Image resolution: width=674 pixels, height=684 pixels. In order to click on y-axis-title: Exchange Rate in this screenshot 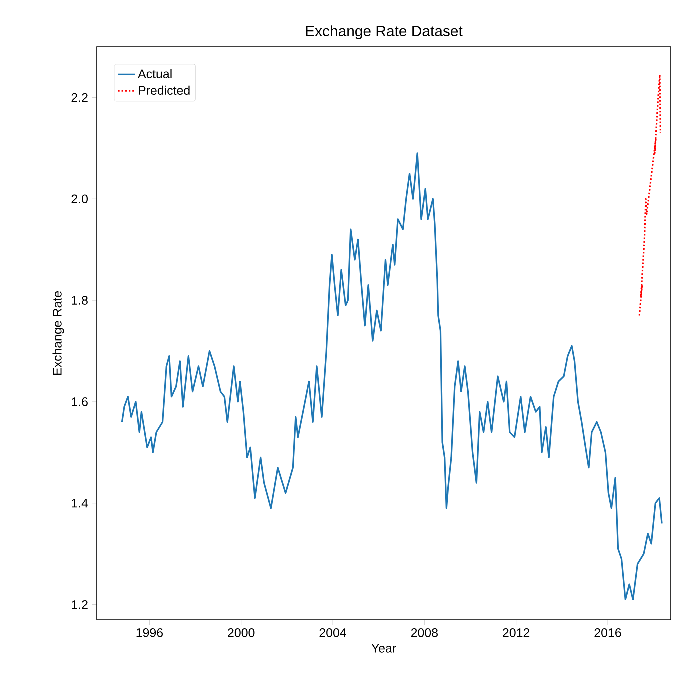, I will do `click(58, 333)`.